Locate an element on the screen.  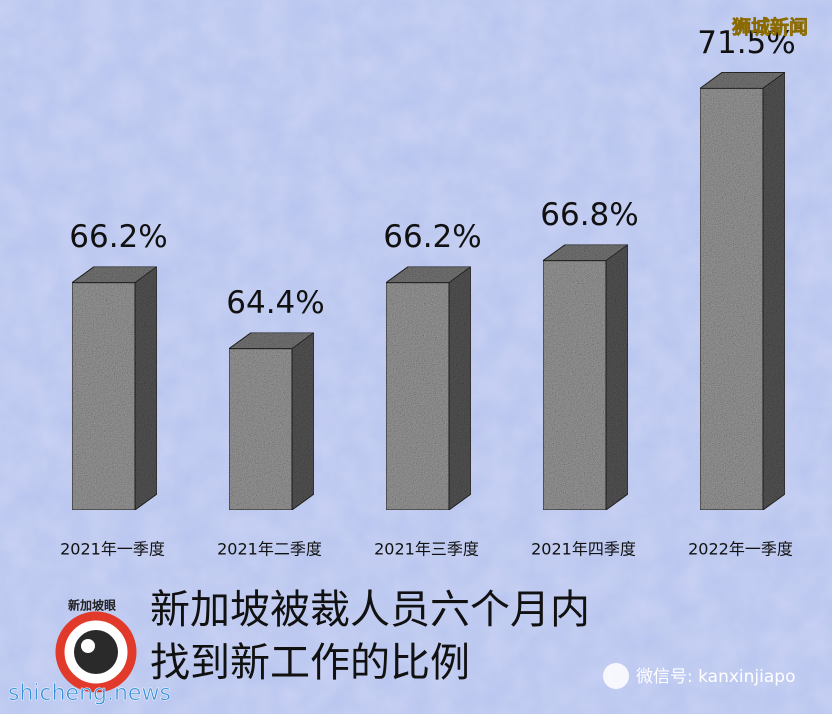
data-label: 71.5% is located at coordinates (746, 43).